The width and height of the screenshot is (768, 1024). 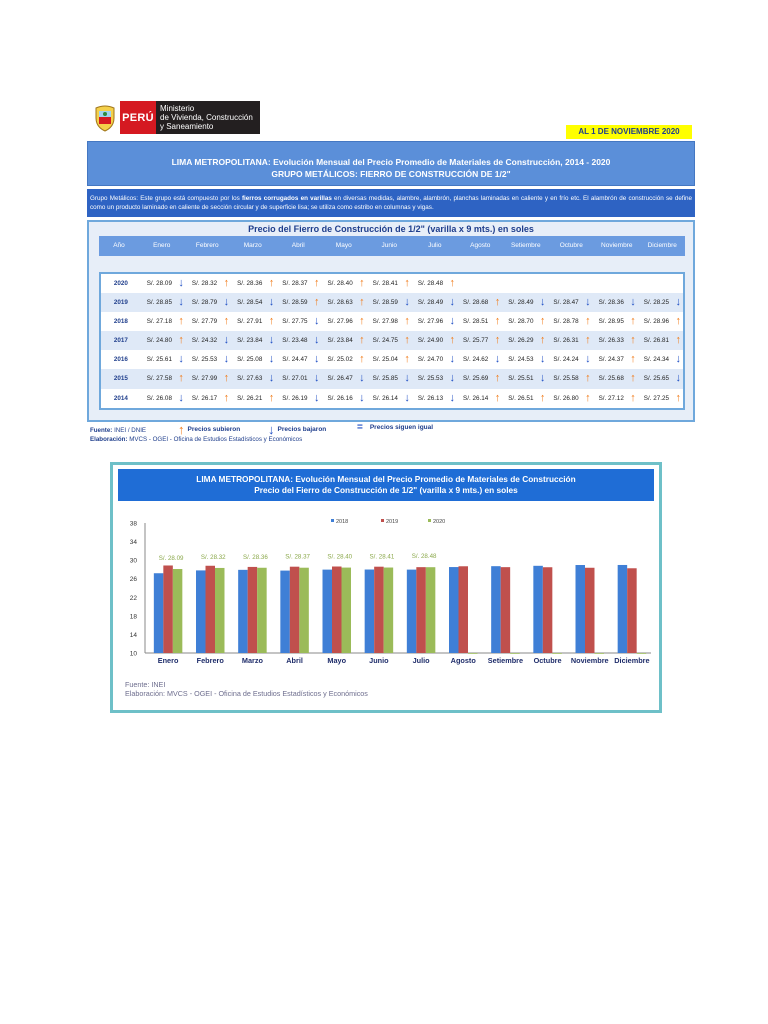 I want to click on header-month-4: Mayo, so click(x=343, y=245).